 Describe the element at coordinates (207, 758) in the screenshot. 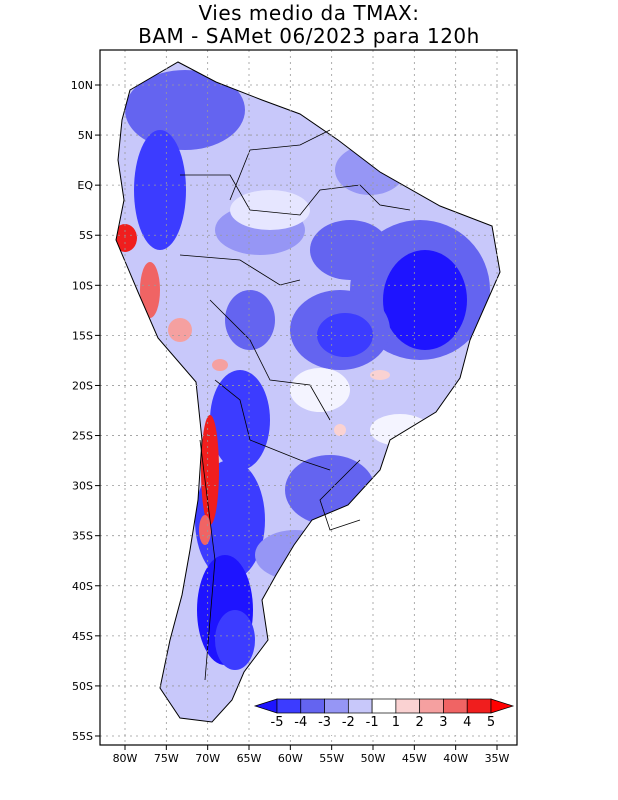

I see `x-tick-label: 70W` at that location.